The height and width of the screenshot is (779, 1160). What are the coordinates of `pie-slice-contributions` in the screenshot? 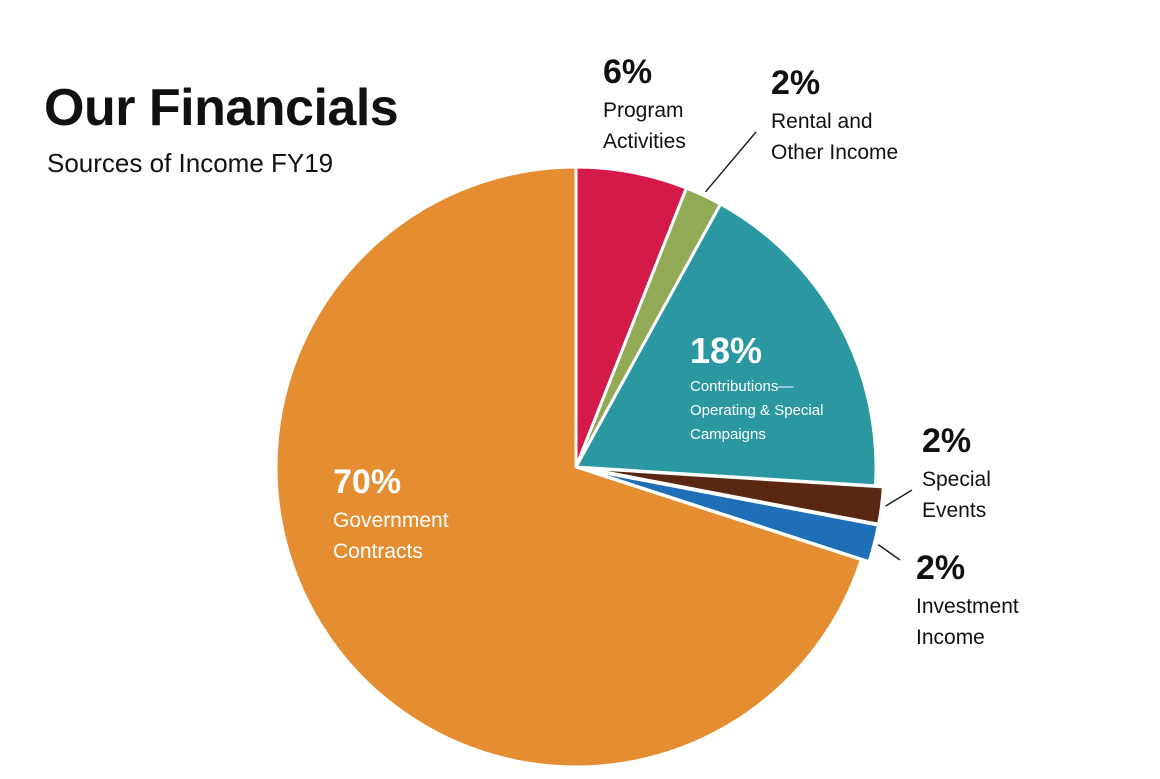 It's located at (726, 345).